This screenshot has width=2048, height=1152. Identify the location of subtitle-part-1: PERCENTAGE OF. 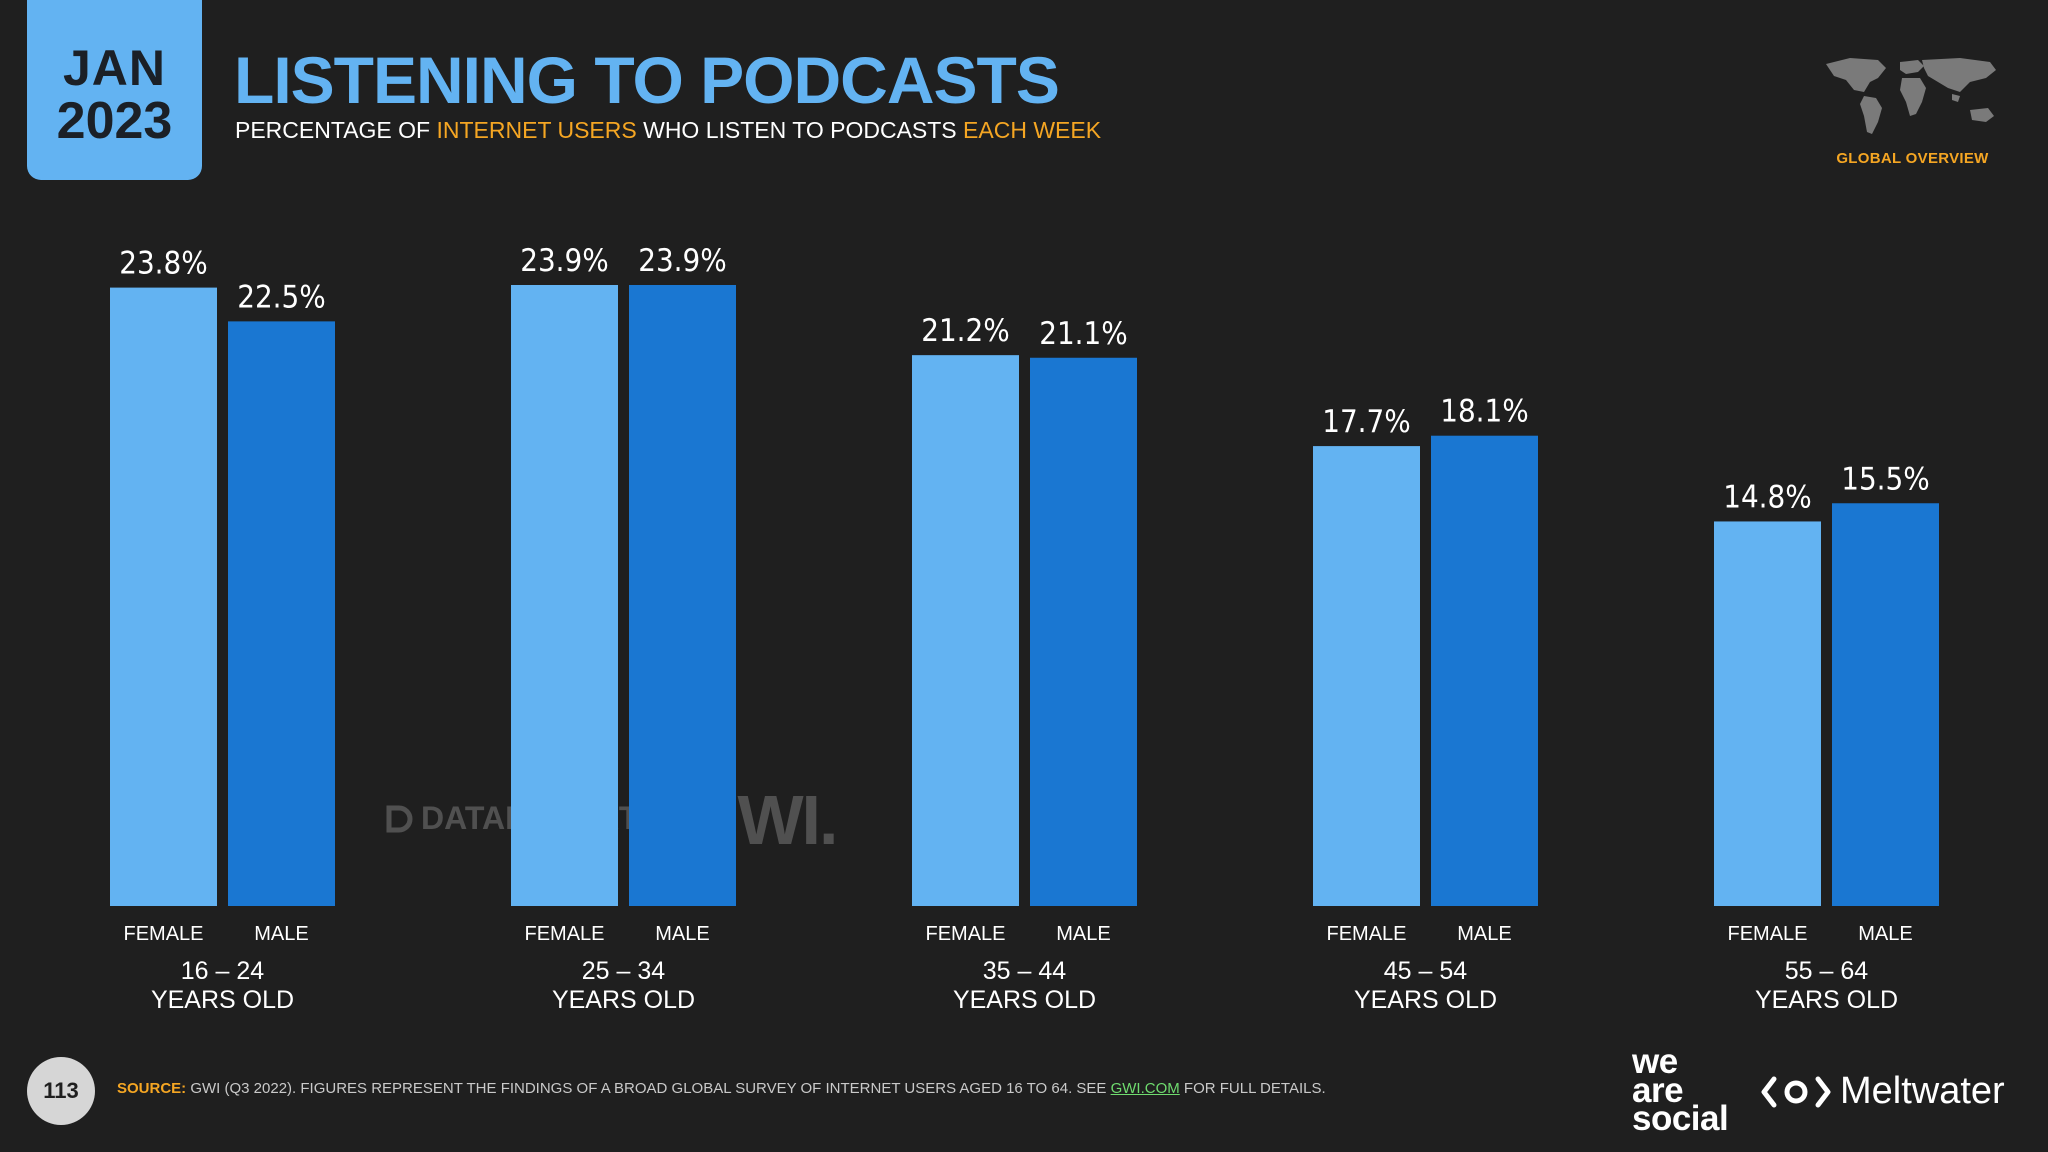
(336, 130).